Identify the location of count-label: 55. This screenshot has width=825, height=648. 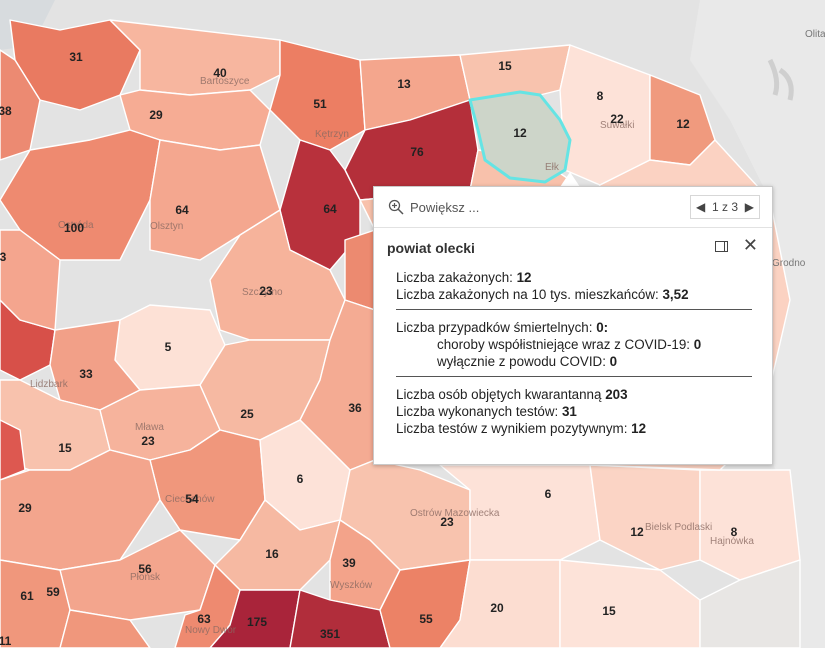
(426, 619).